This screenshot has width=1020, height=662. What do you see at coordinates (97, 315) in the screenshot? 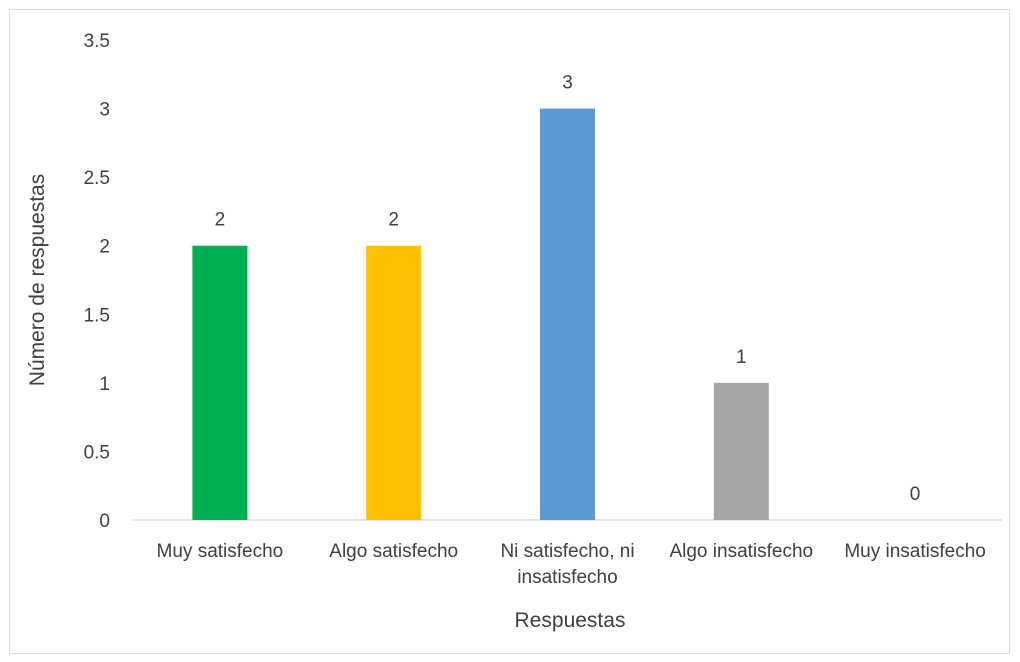
I see `y-tick-label: 1.5` at bounding box center [97, 315].